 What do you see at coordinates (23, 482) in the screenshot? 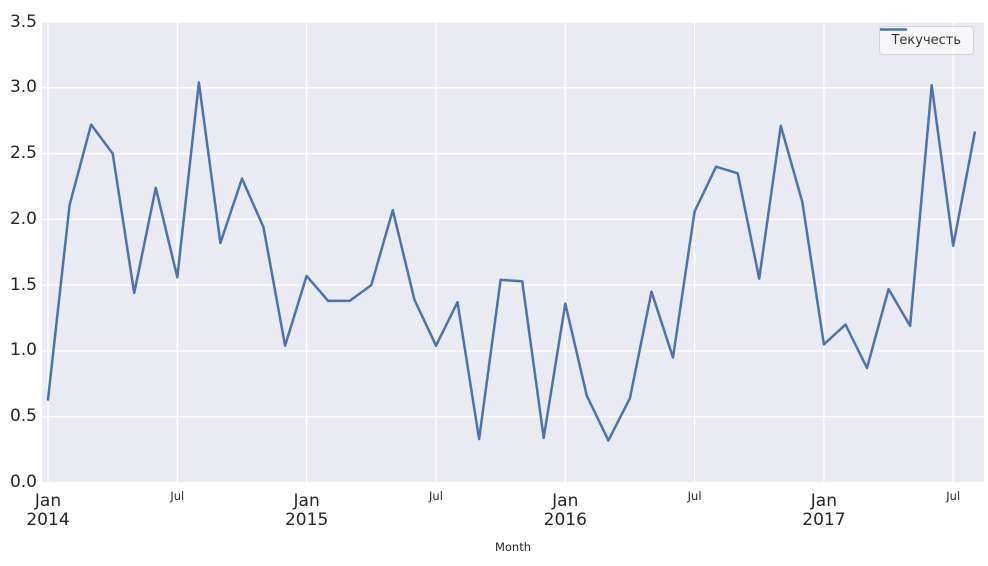
I see `y-tick-label: 0.0` at bounding box center [23, 482].